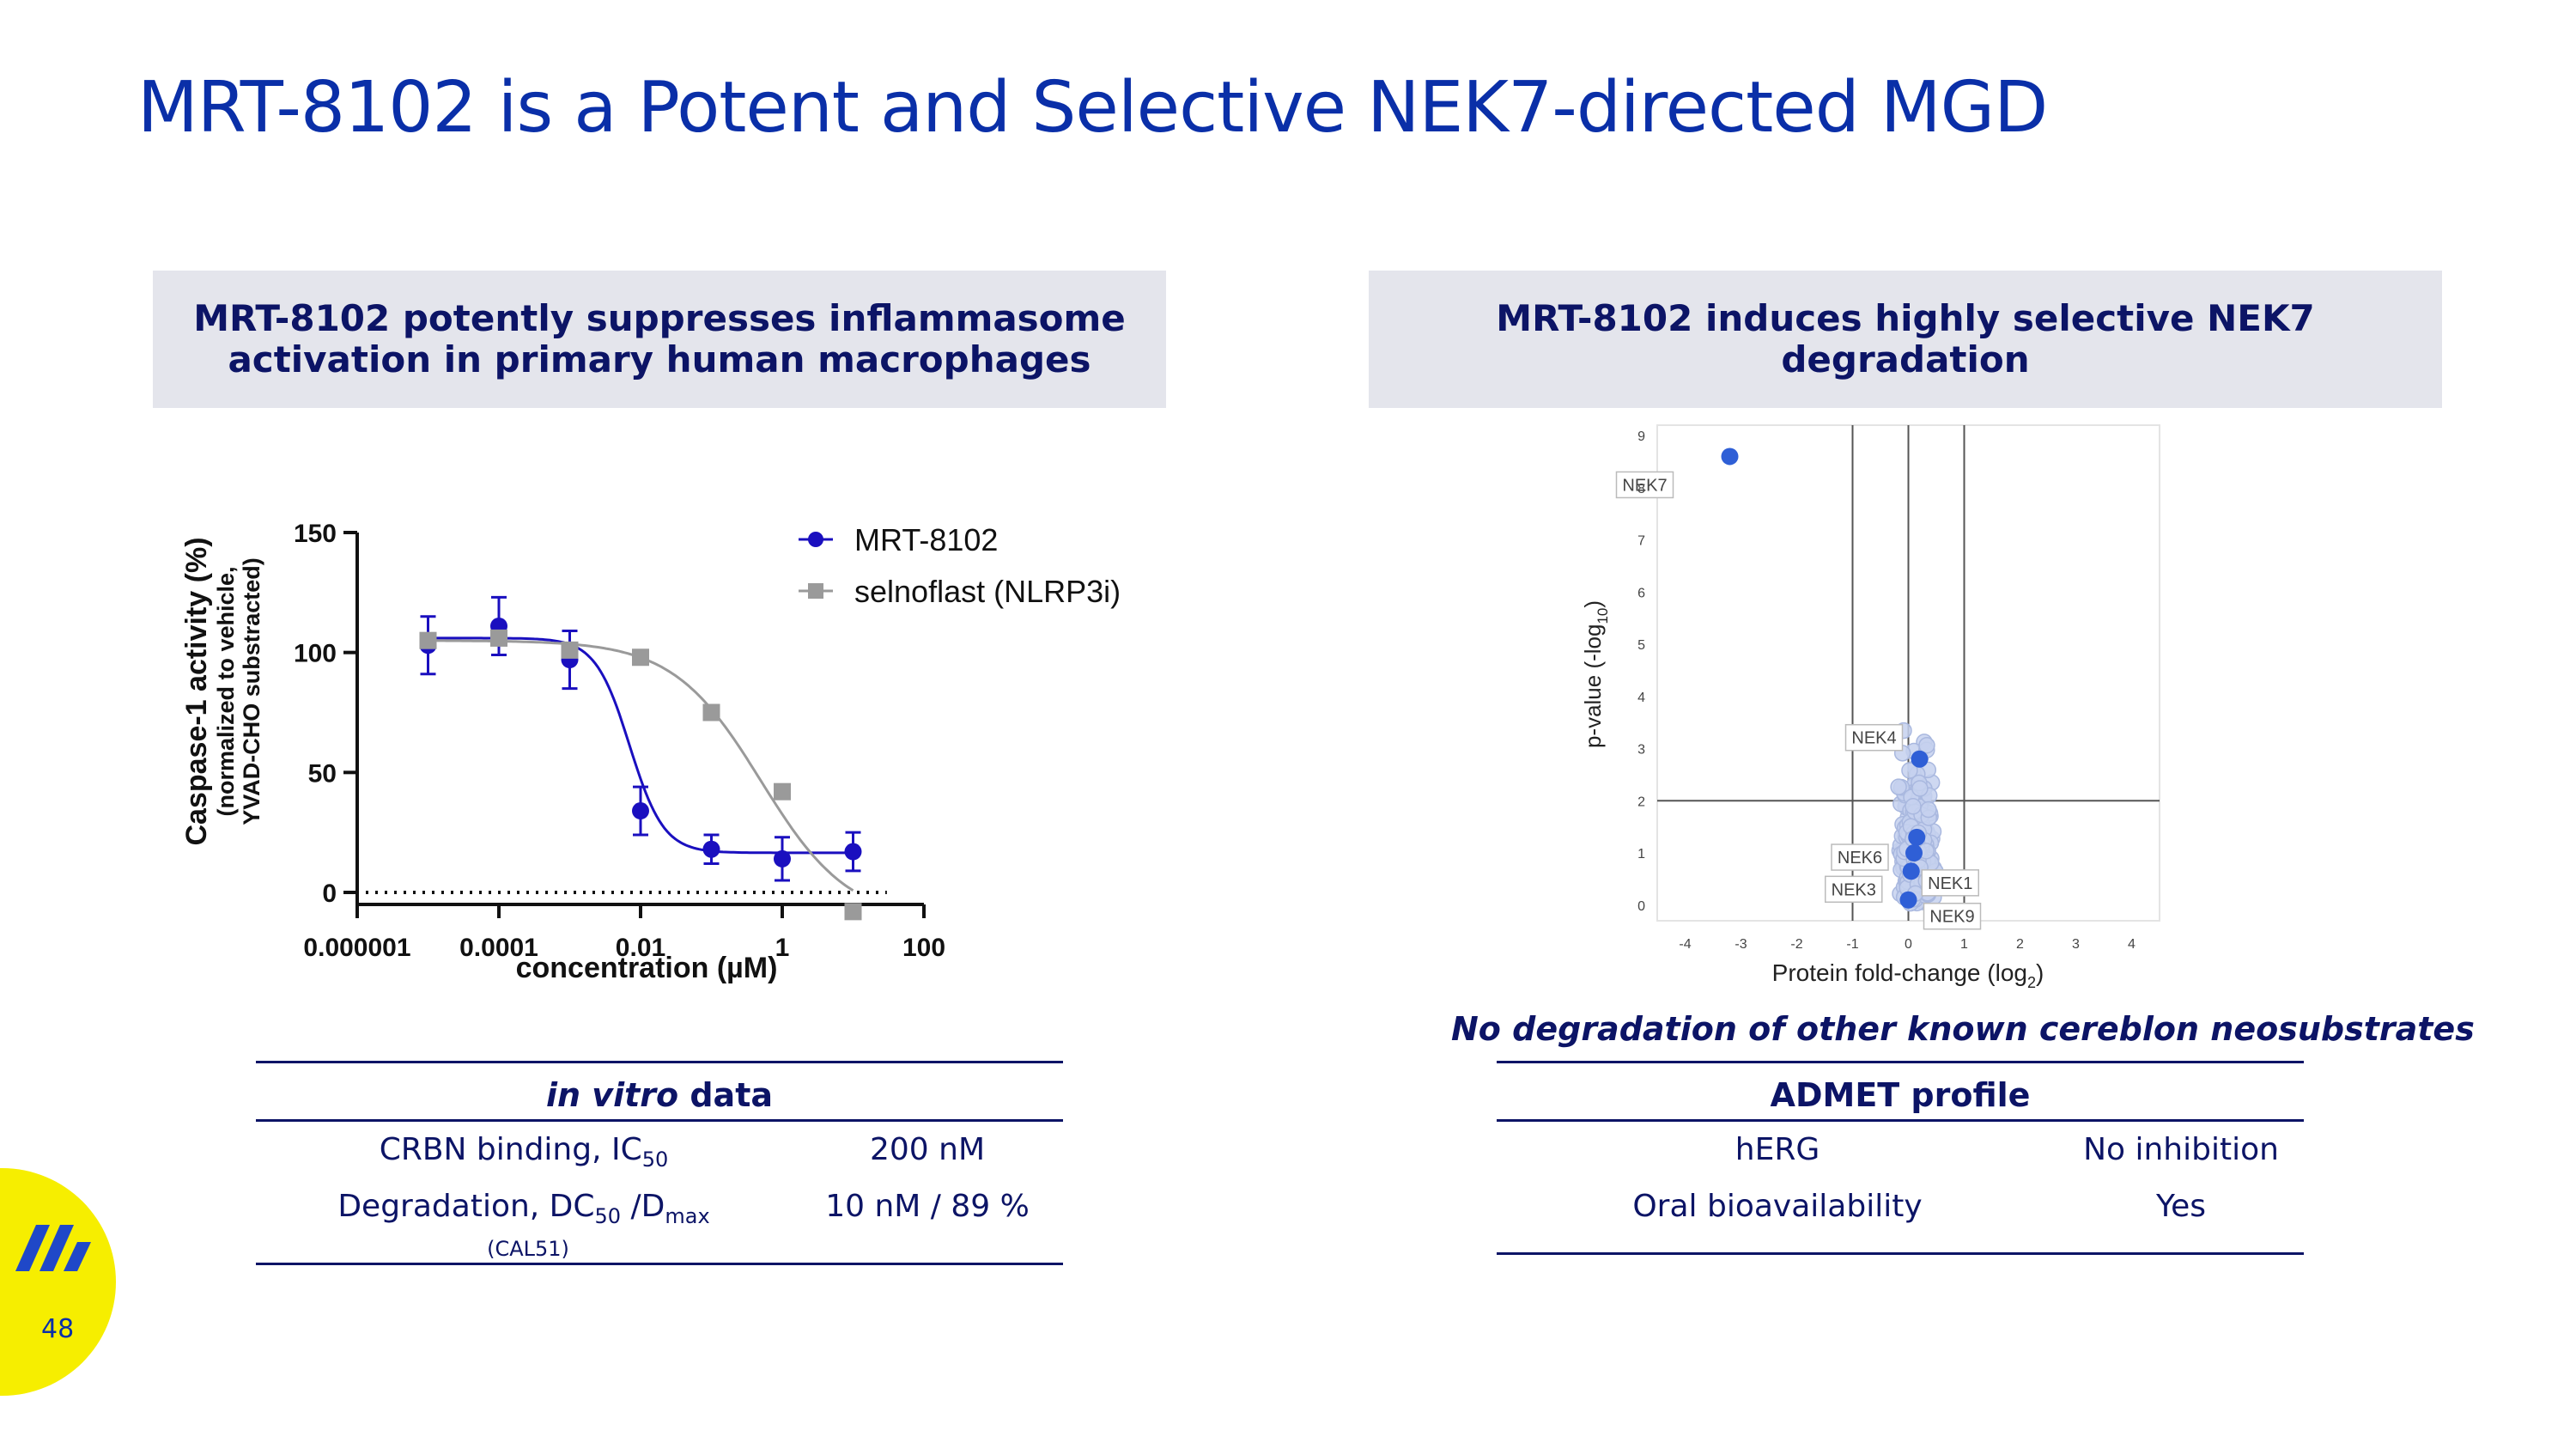  What do you see at coordinates (928, 1206) in the screenshot?
I see `in-vitro-row-2-value: 10 nM / 89 %` at bounding box center [928, 1206].